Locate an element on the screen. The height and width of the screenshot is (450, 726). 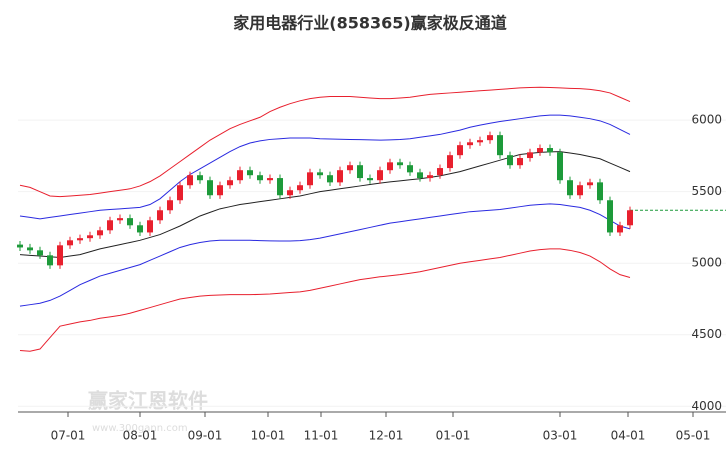
y-tick-label: 5500 is located at coordinates (706, 191).